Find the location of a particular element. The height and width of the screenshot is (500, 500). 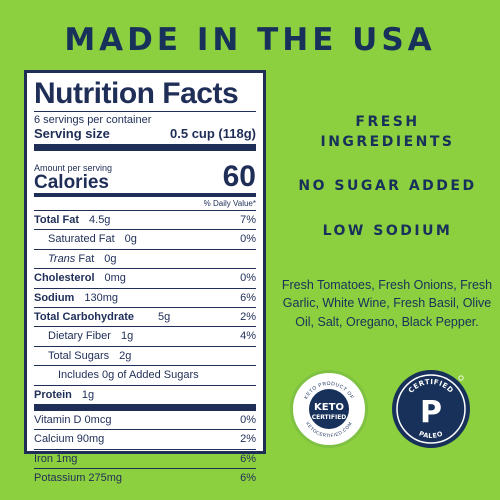

paleo-badge-top: CERTIFIED is located at coordinates (431, 386).